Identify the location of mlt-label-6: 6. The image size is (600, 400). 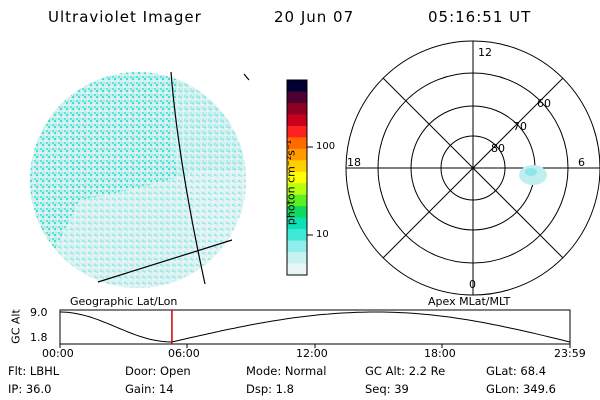
(581, 162).